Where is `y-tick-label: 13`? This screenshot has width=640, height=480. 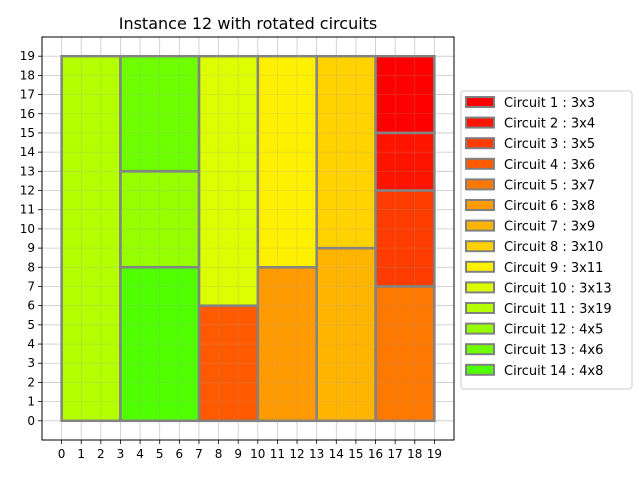
y-tick-label: 13 is located at coordinates (27, 171).